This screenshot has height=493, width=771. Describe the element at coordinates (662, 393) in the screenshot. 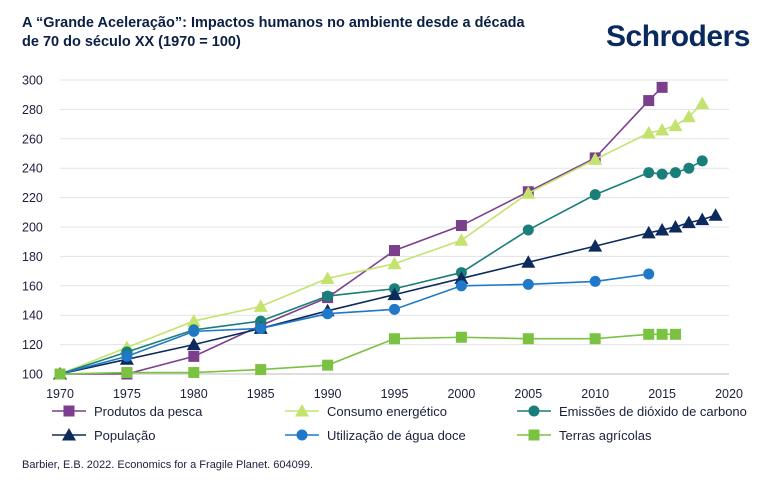

I see `x-tick-label: 2015` at that location.